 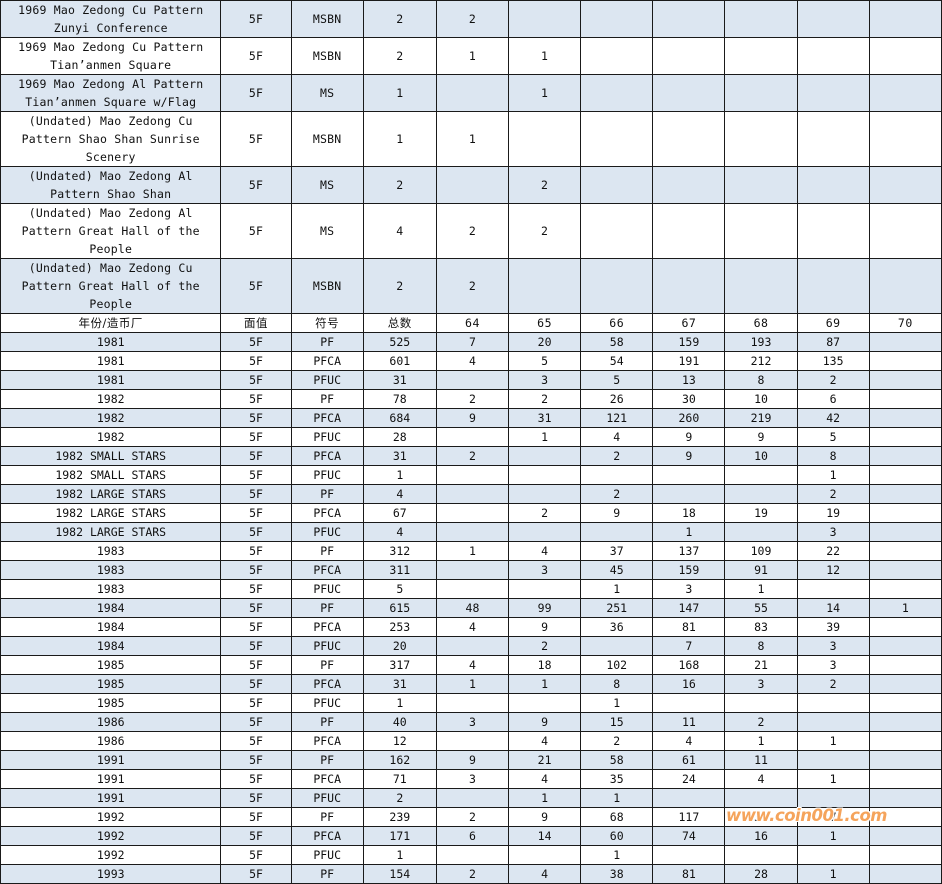 I want to click on cell-g64: 6, so click(x=472, y=836).